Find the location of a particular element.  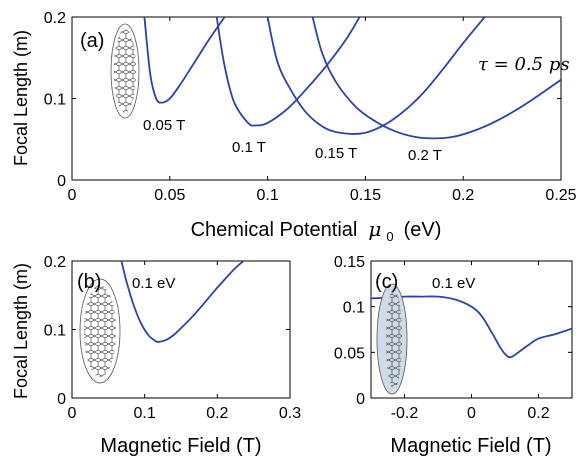

panel-c-x-axis-label: Magnetic Field (T) is located at coordinates (470, 446).